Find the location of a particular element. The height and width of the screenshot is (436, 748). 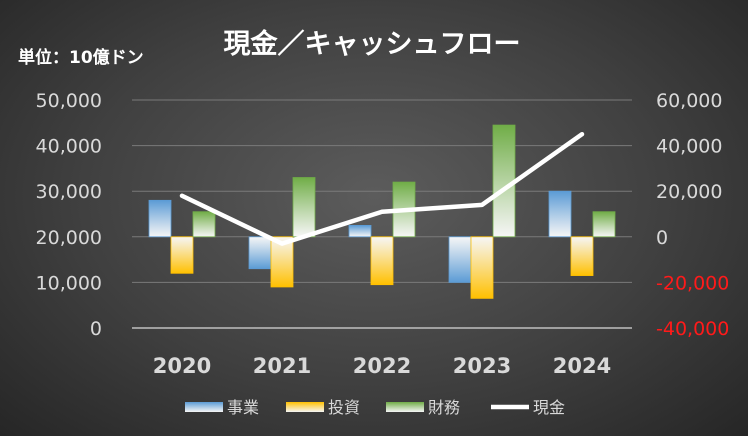

unit-label: 単位：10億ドン is located at coordinates (81, 57).